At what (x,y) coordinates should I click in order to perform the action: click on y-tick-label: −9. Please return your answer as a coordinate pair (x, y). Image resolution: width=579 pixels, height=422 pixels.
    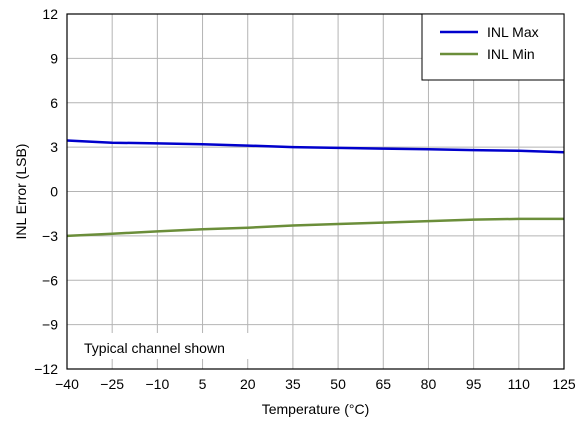
    Looking at the image, I should click on (50, 325).